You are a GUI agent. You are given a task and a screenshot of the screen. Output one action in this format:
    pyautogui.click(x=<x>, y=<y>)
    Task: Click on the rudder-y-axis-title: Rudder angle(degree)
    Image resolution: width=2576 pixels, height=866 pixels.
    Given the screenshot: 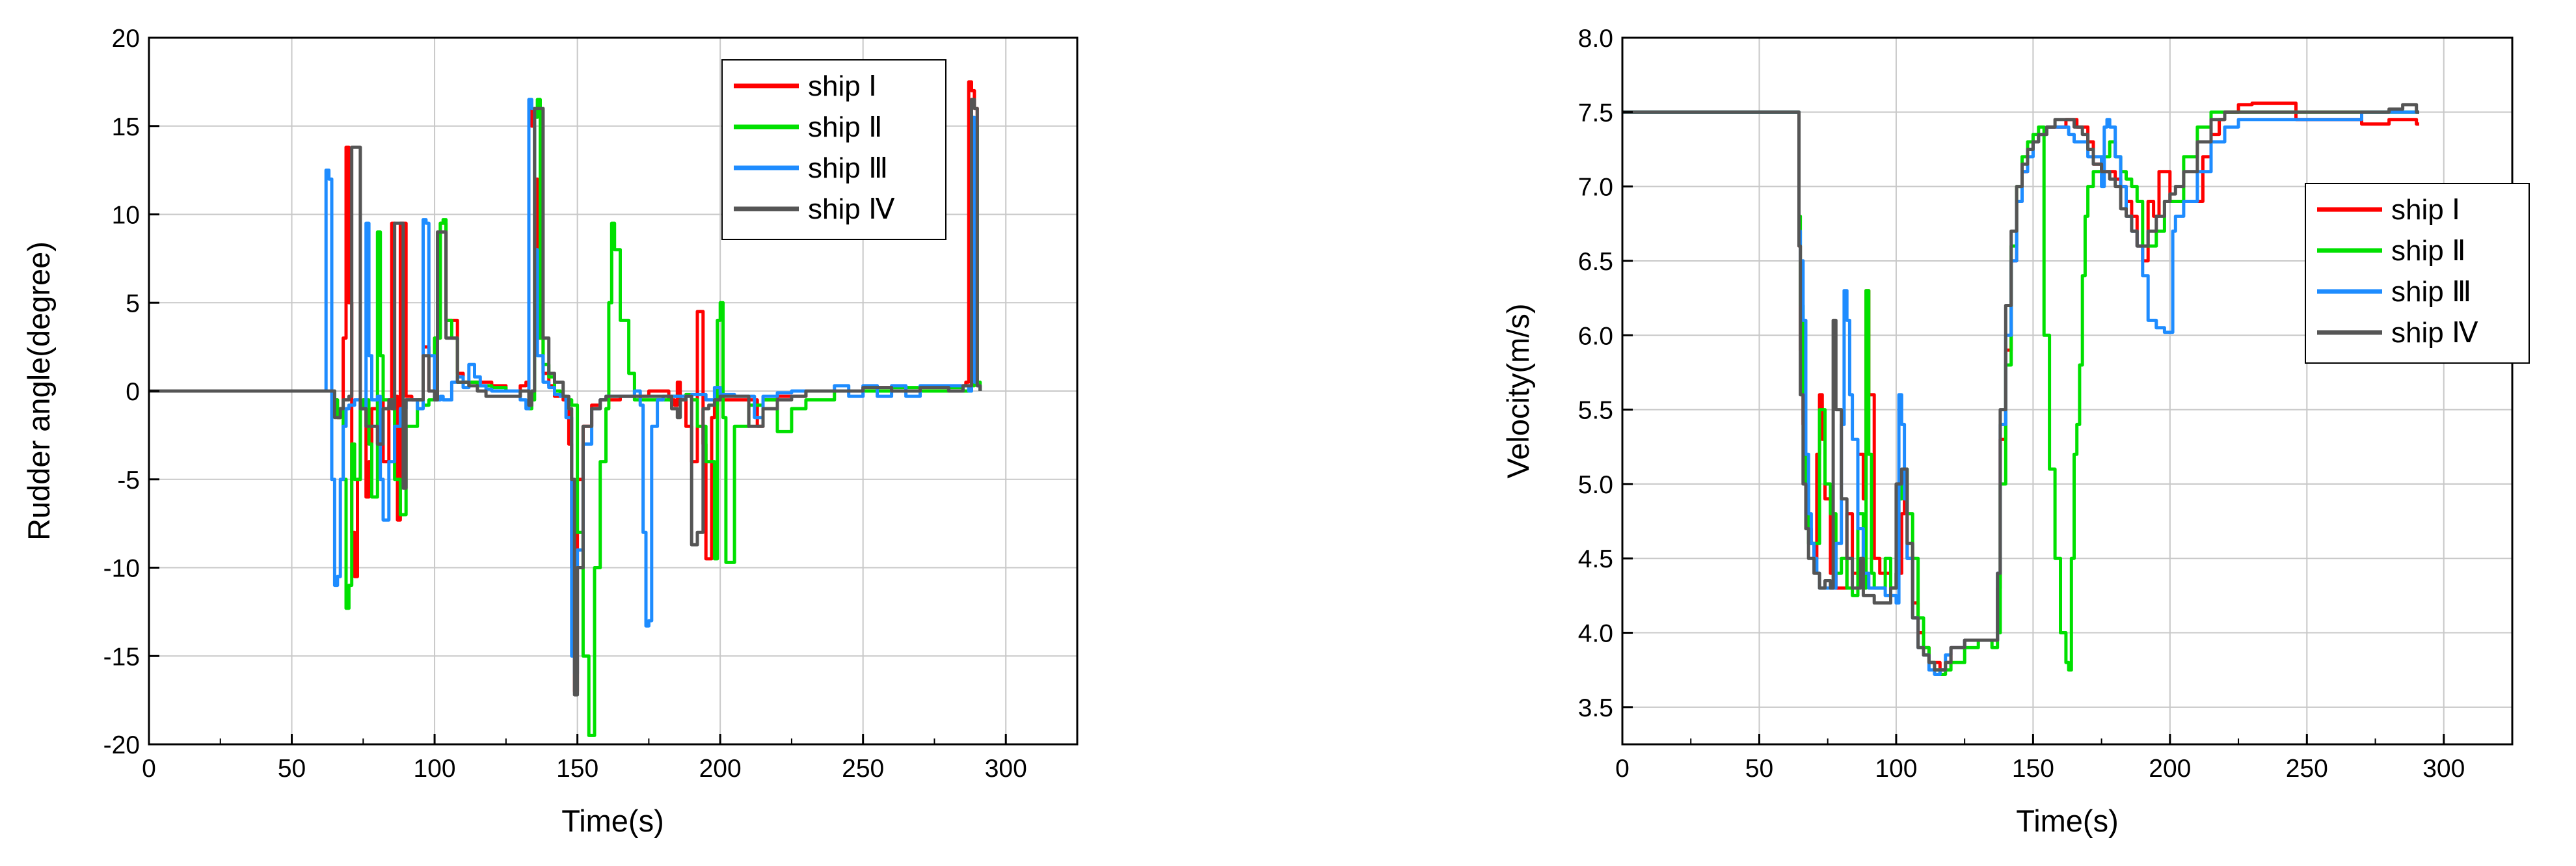 What is the action you would take?
    pyautogui.click(x=38, y=391)
    